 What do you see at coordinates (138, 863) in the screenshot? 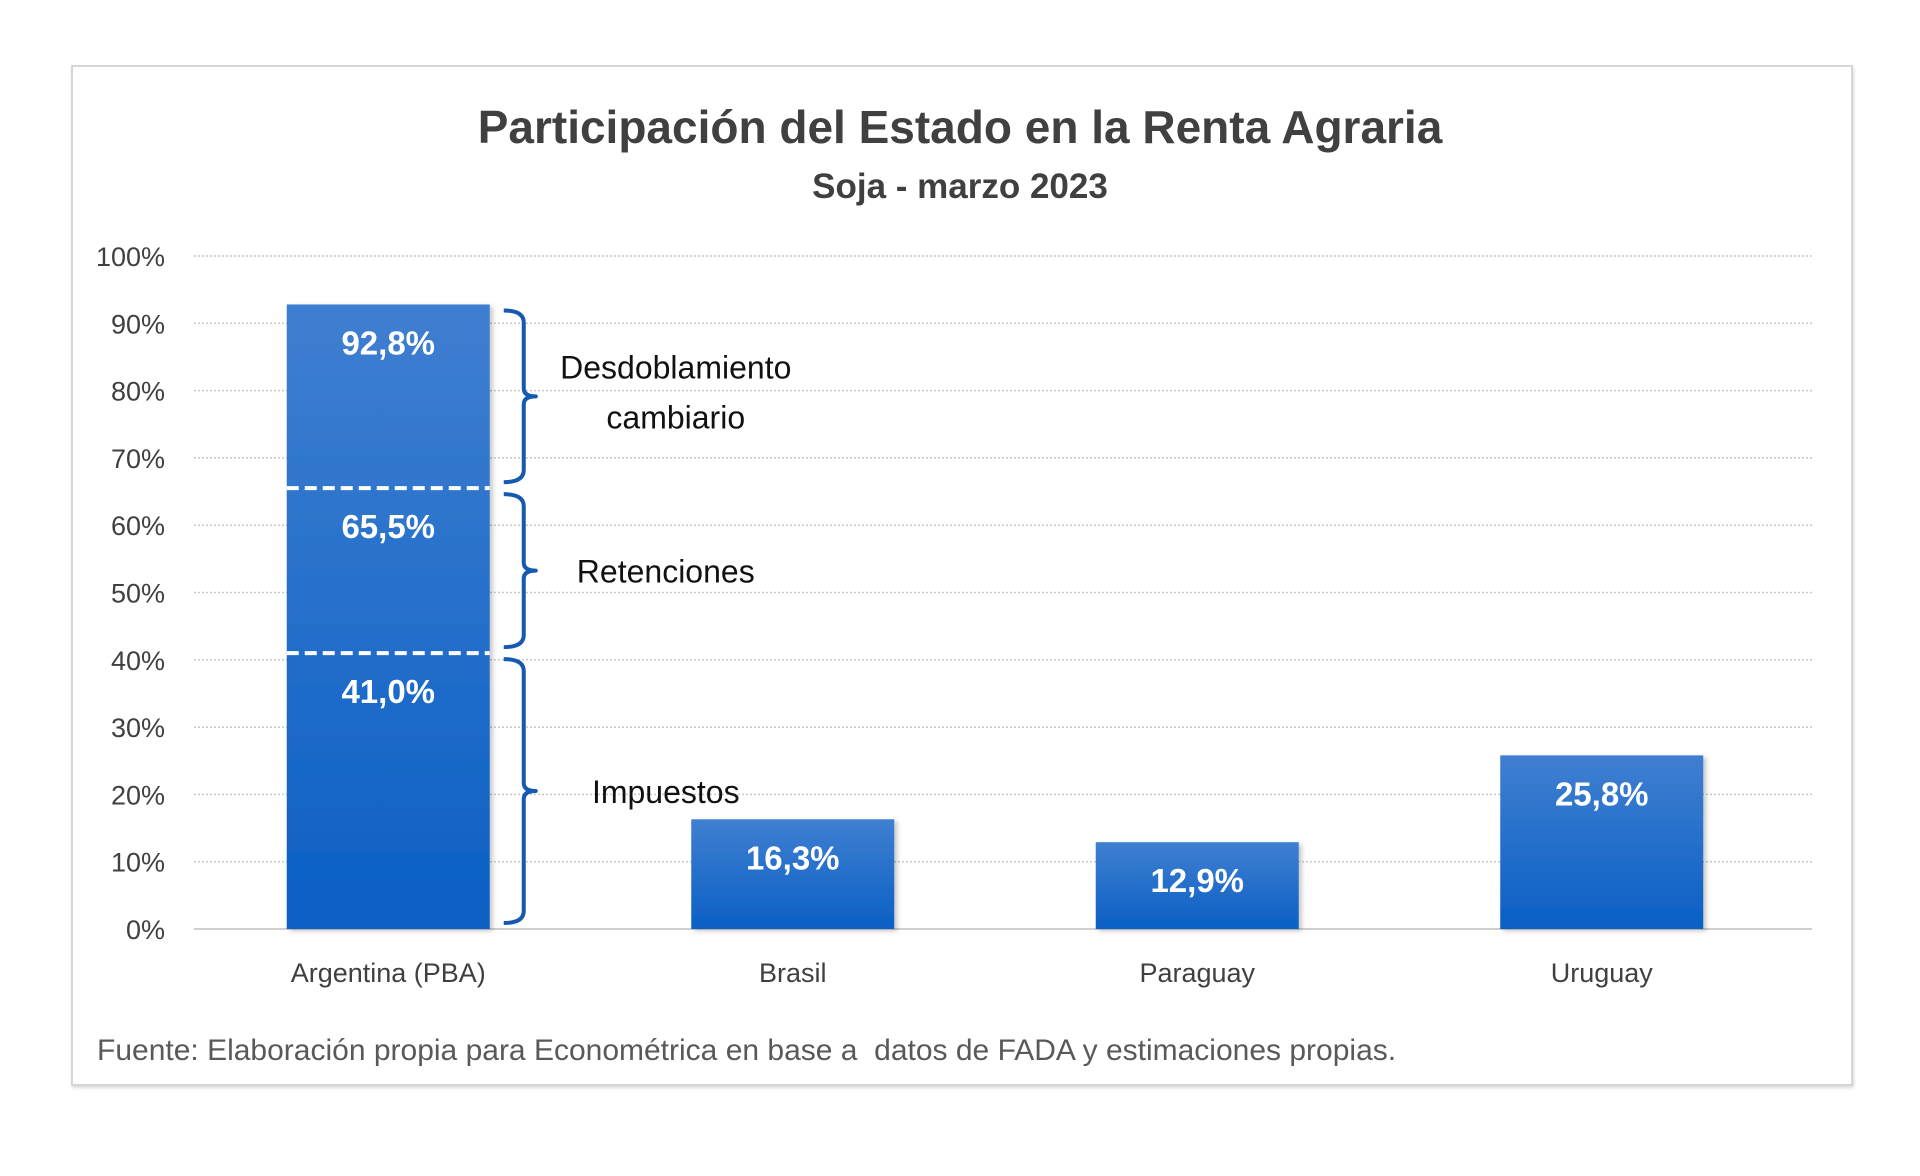
I see `y-tick-label: 10%` at bounding box center [138, 863].